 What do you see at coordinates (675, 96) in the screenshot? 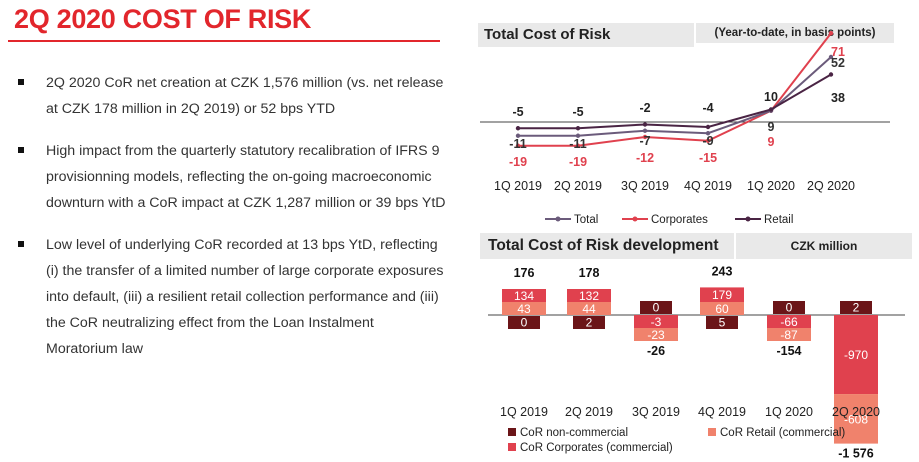
I see `line-series-total` at bounding box center [675, 96].